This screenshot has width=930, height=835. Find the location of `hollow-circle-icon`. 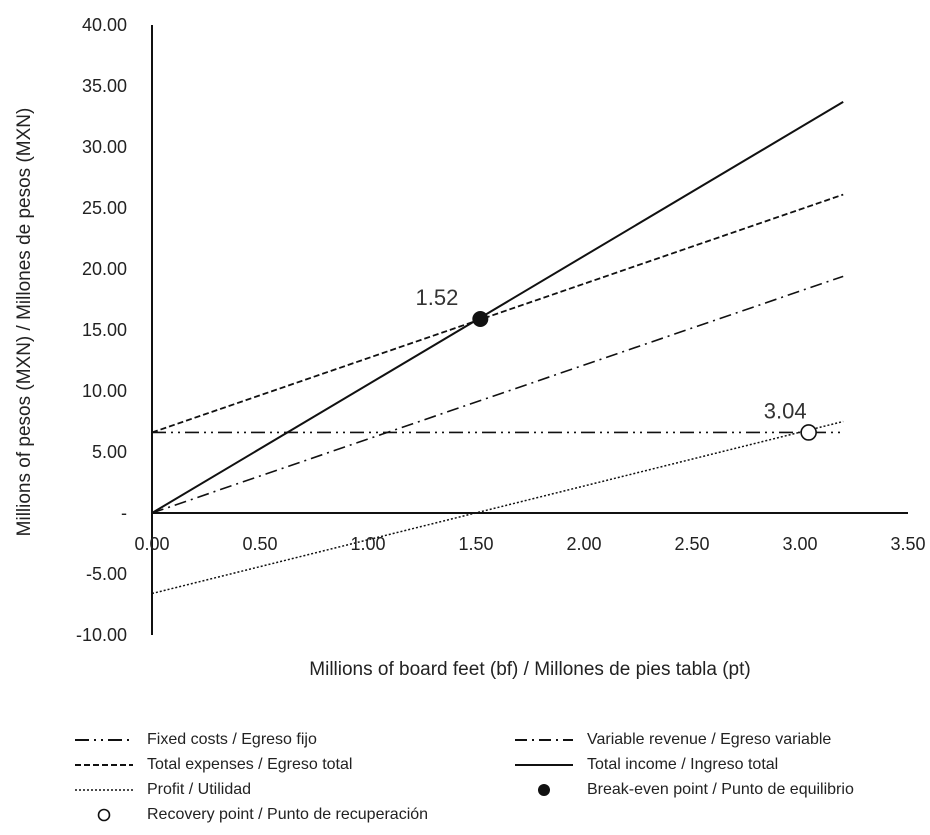

hollow-circle-icon is located at coordinates (104, 815).